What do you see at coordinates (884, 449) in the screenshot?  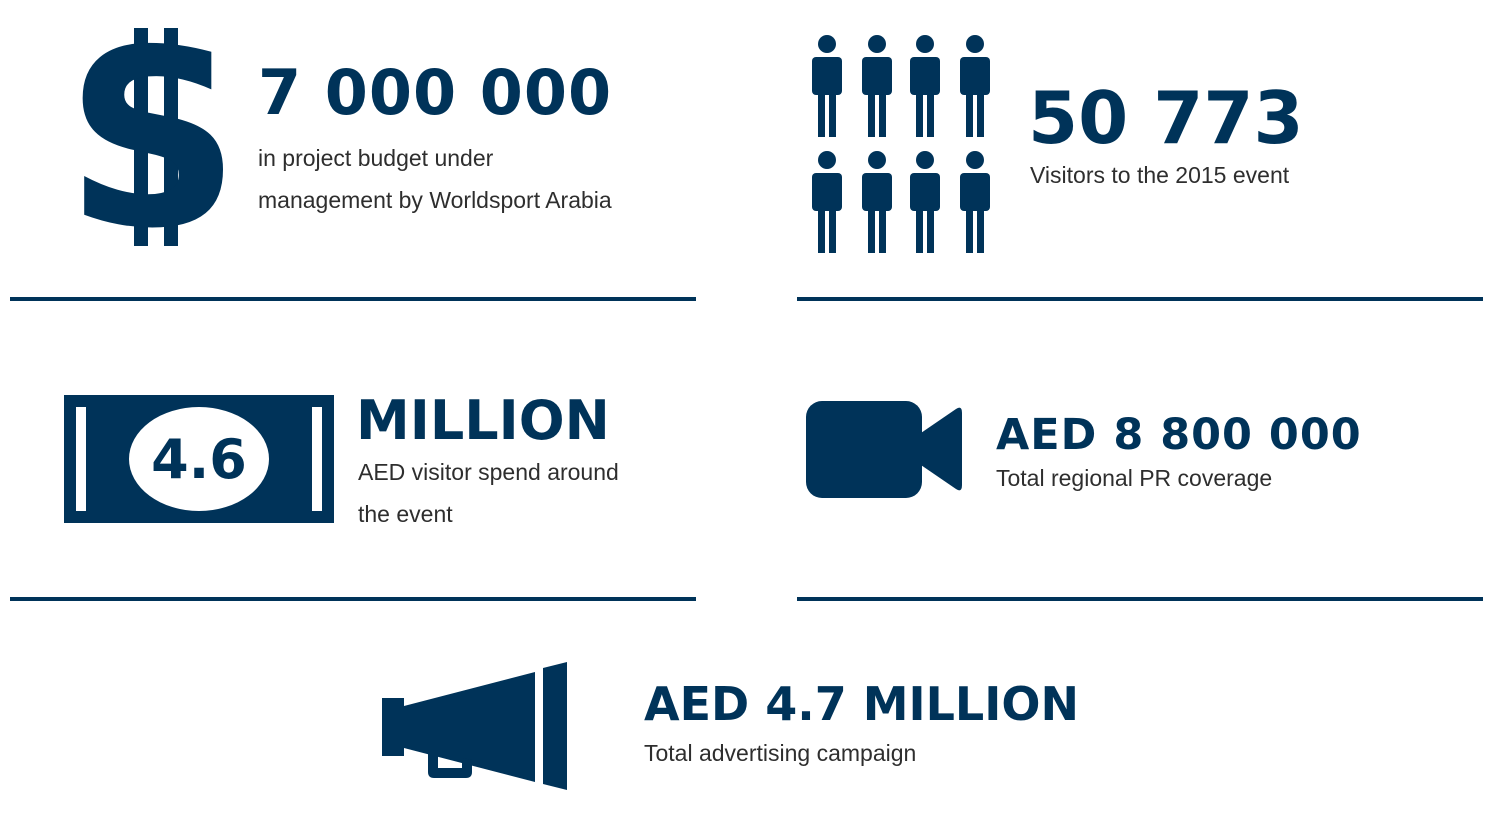 I see `video-camera-icon` at bounding box center [884, 449].